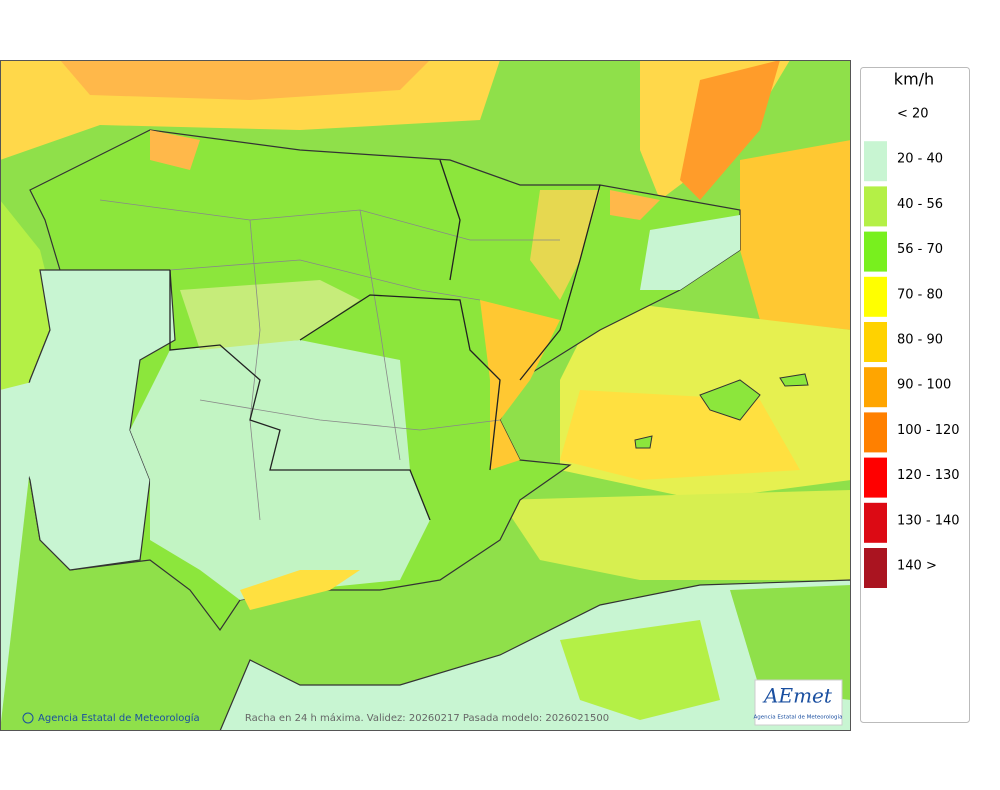 This screenshot has width=1000, height=790. What do you see at coordinates (924, 385) in the screenshot?
I see `legend-label: 90 - 100` at bounding box center [924, 385].